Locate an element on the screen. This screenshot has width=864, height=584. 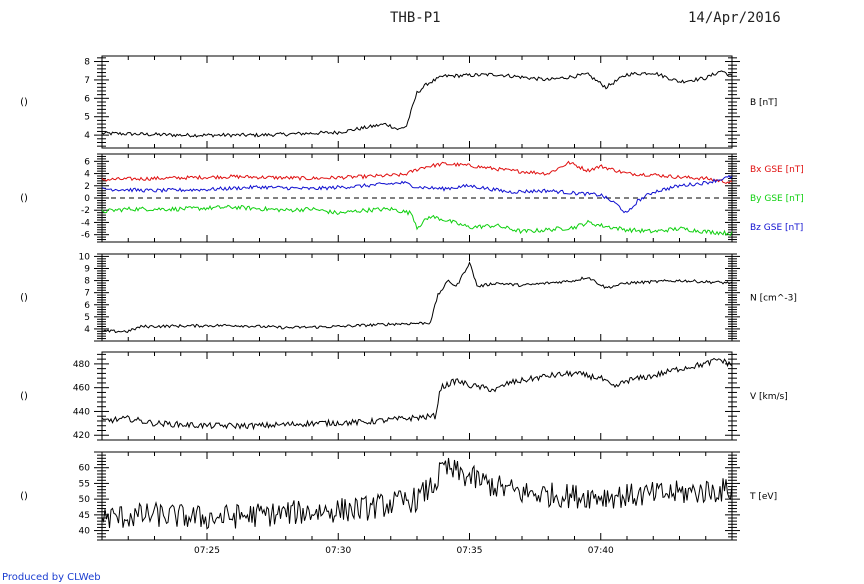
x-tick-label: 07:30 is located at coordinates (338, 551).